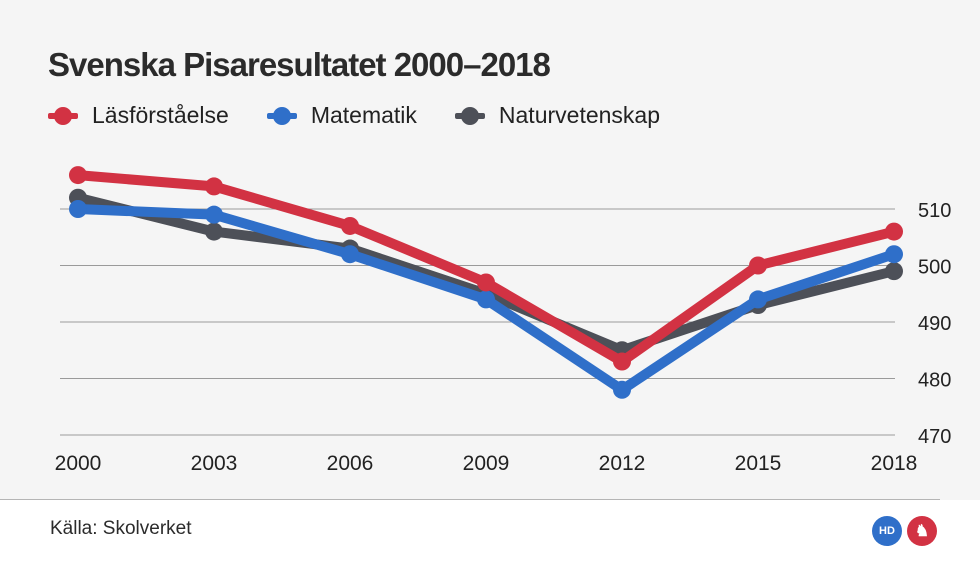  I want to click on footer, so click(490, 544).